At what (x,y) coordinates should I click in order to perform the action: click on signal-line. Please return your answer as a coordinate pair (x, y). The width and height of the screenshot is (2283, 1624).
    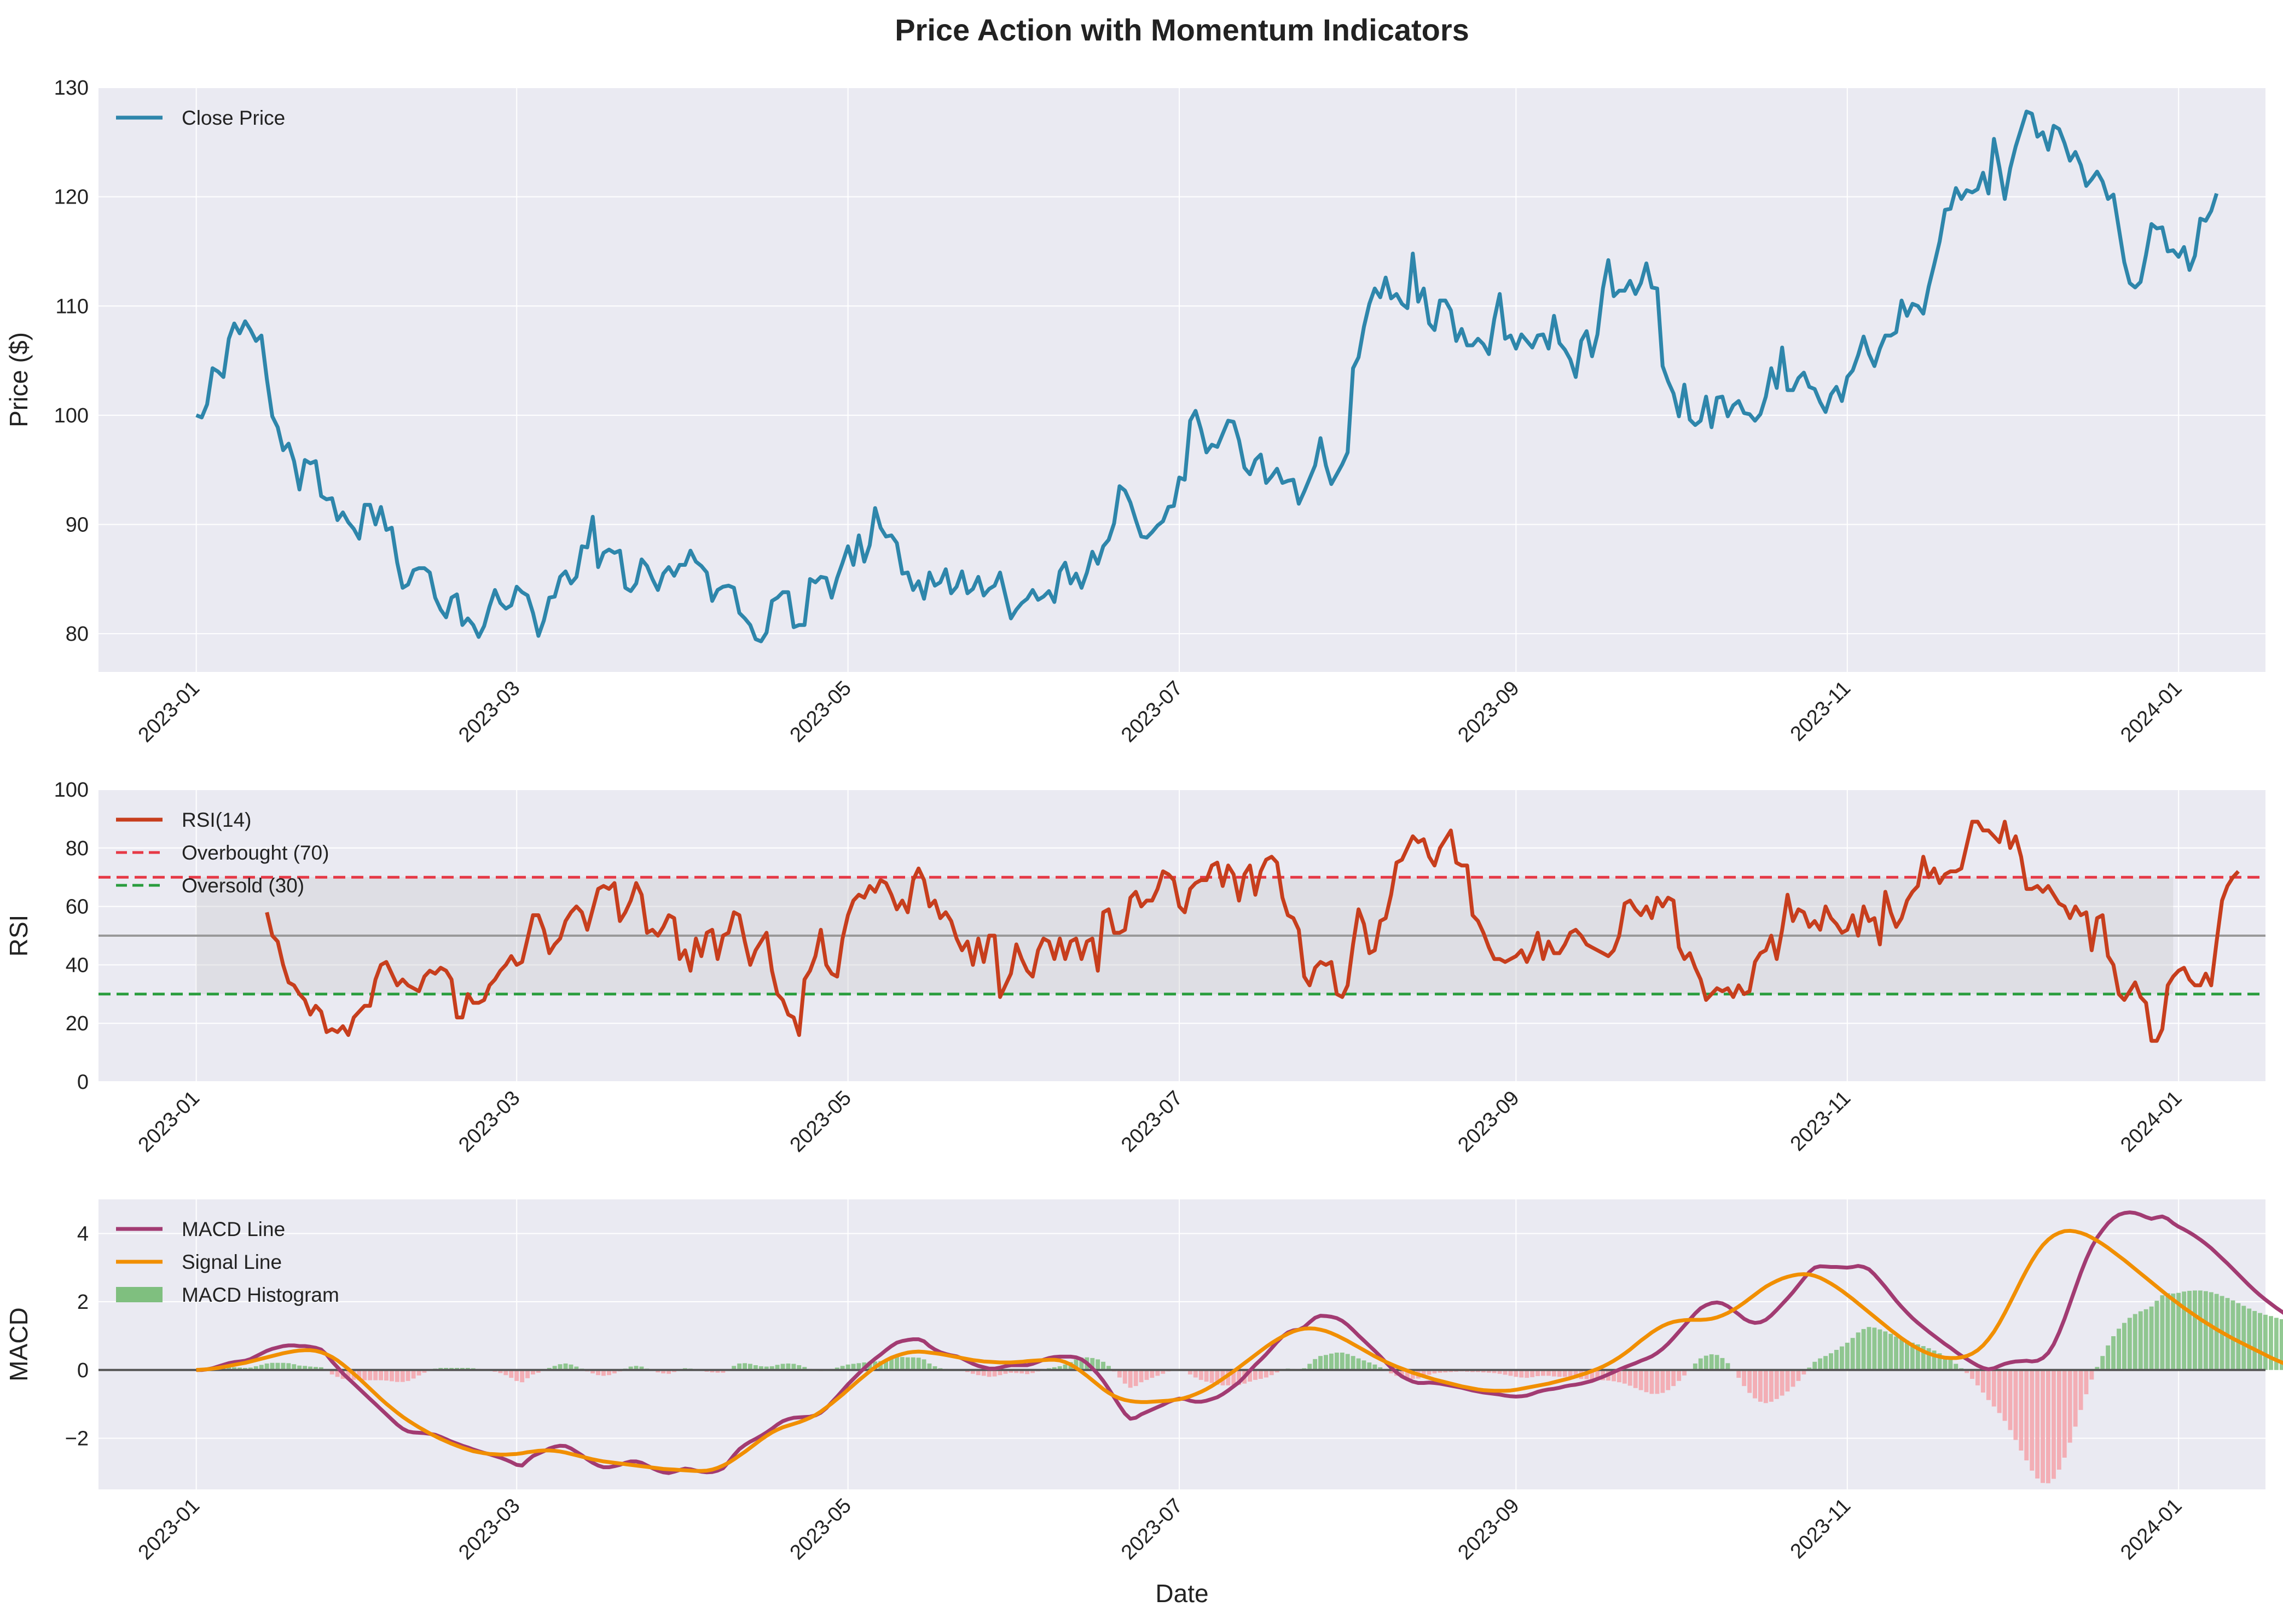
    Looking at the image, I should click on (1239, 1350).